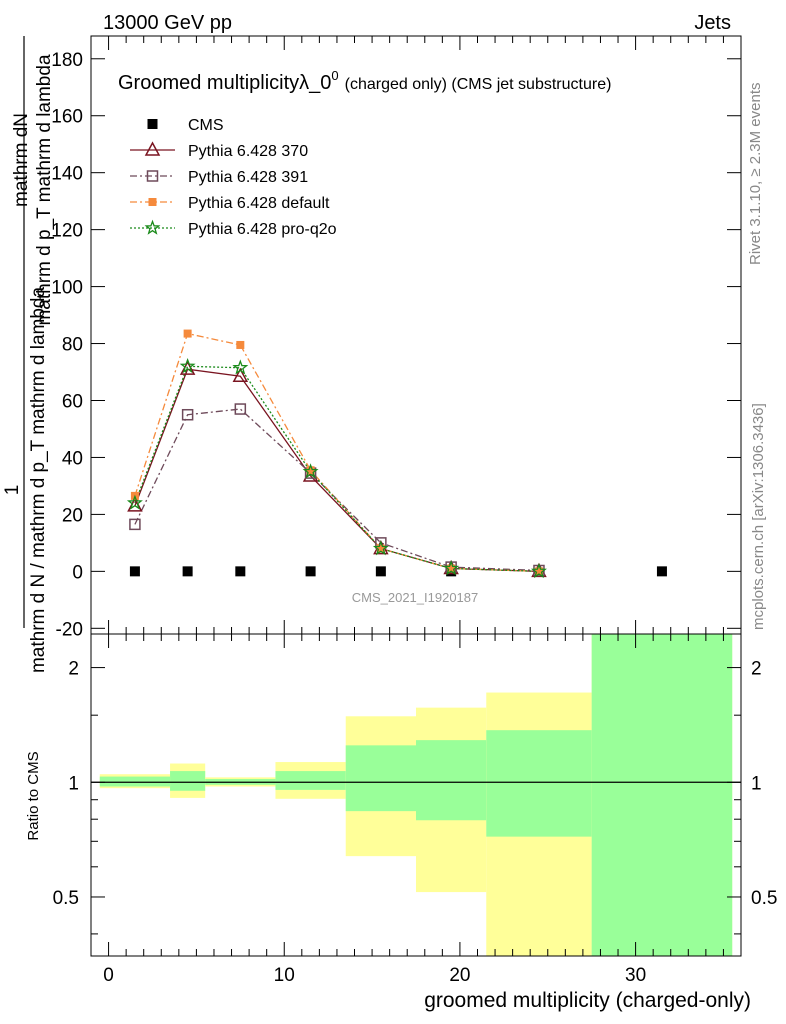  I want to click on y-tick-label: 20, so click(72, 515).